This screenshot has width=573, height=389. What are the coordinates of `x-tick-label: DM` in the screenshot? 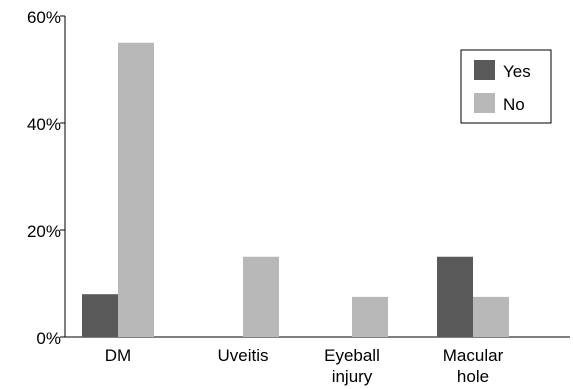 It's located at (118, 355).